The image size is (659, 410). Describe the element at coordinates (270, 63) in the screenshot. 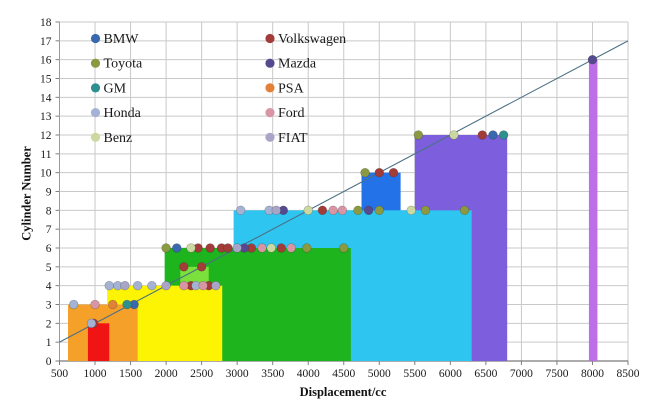

I see `legend-marker-mazda` at that location.